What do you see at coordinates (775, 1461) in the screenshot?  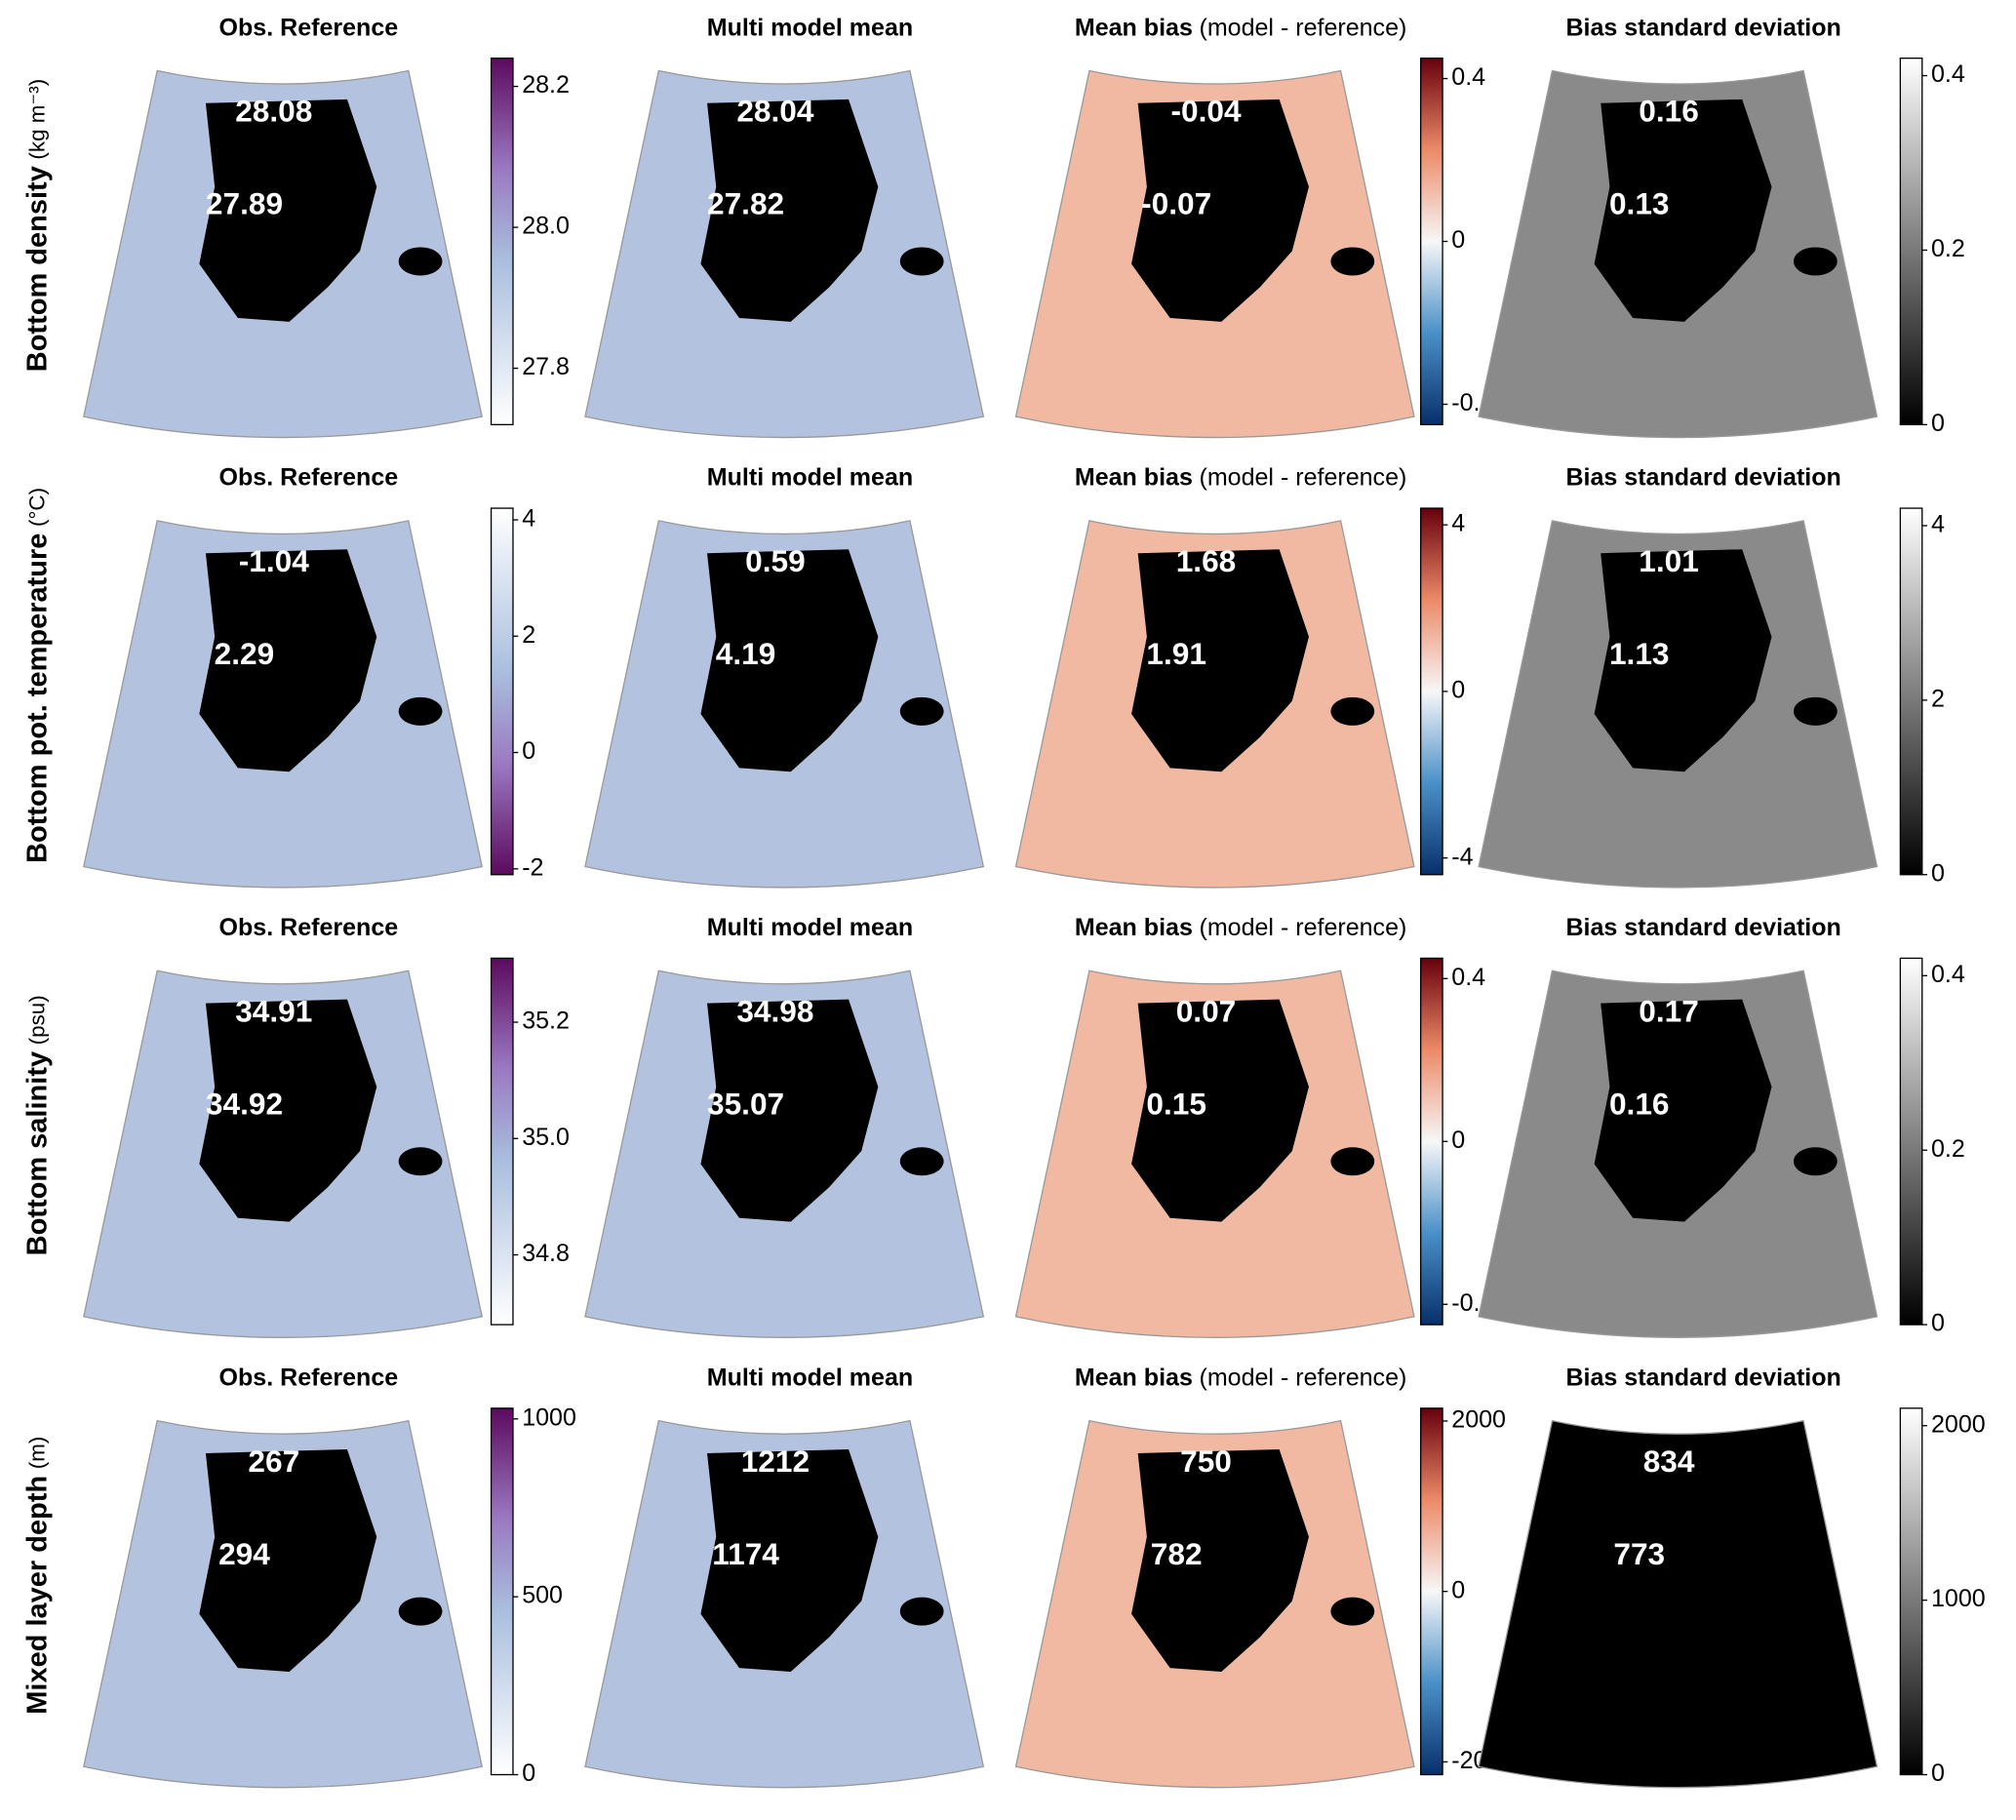 I see `region-value: 1212` at bounding box center [775, 1461].